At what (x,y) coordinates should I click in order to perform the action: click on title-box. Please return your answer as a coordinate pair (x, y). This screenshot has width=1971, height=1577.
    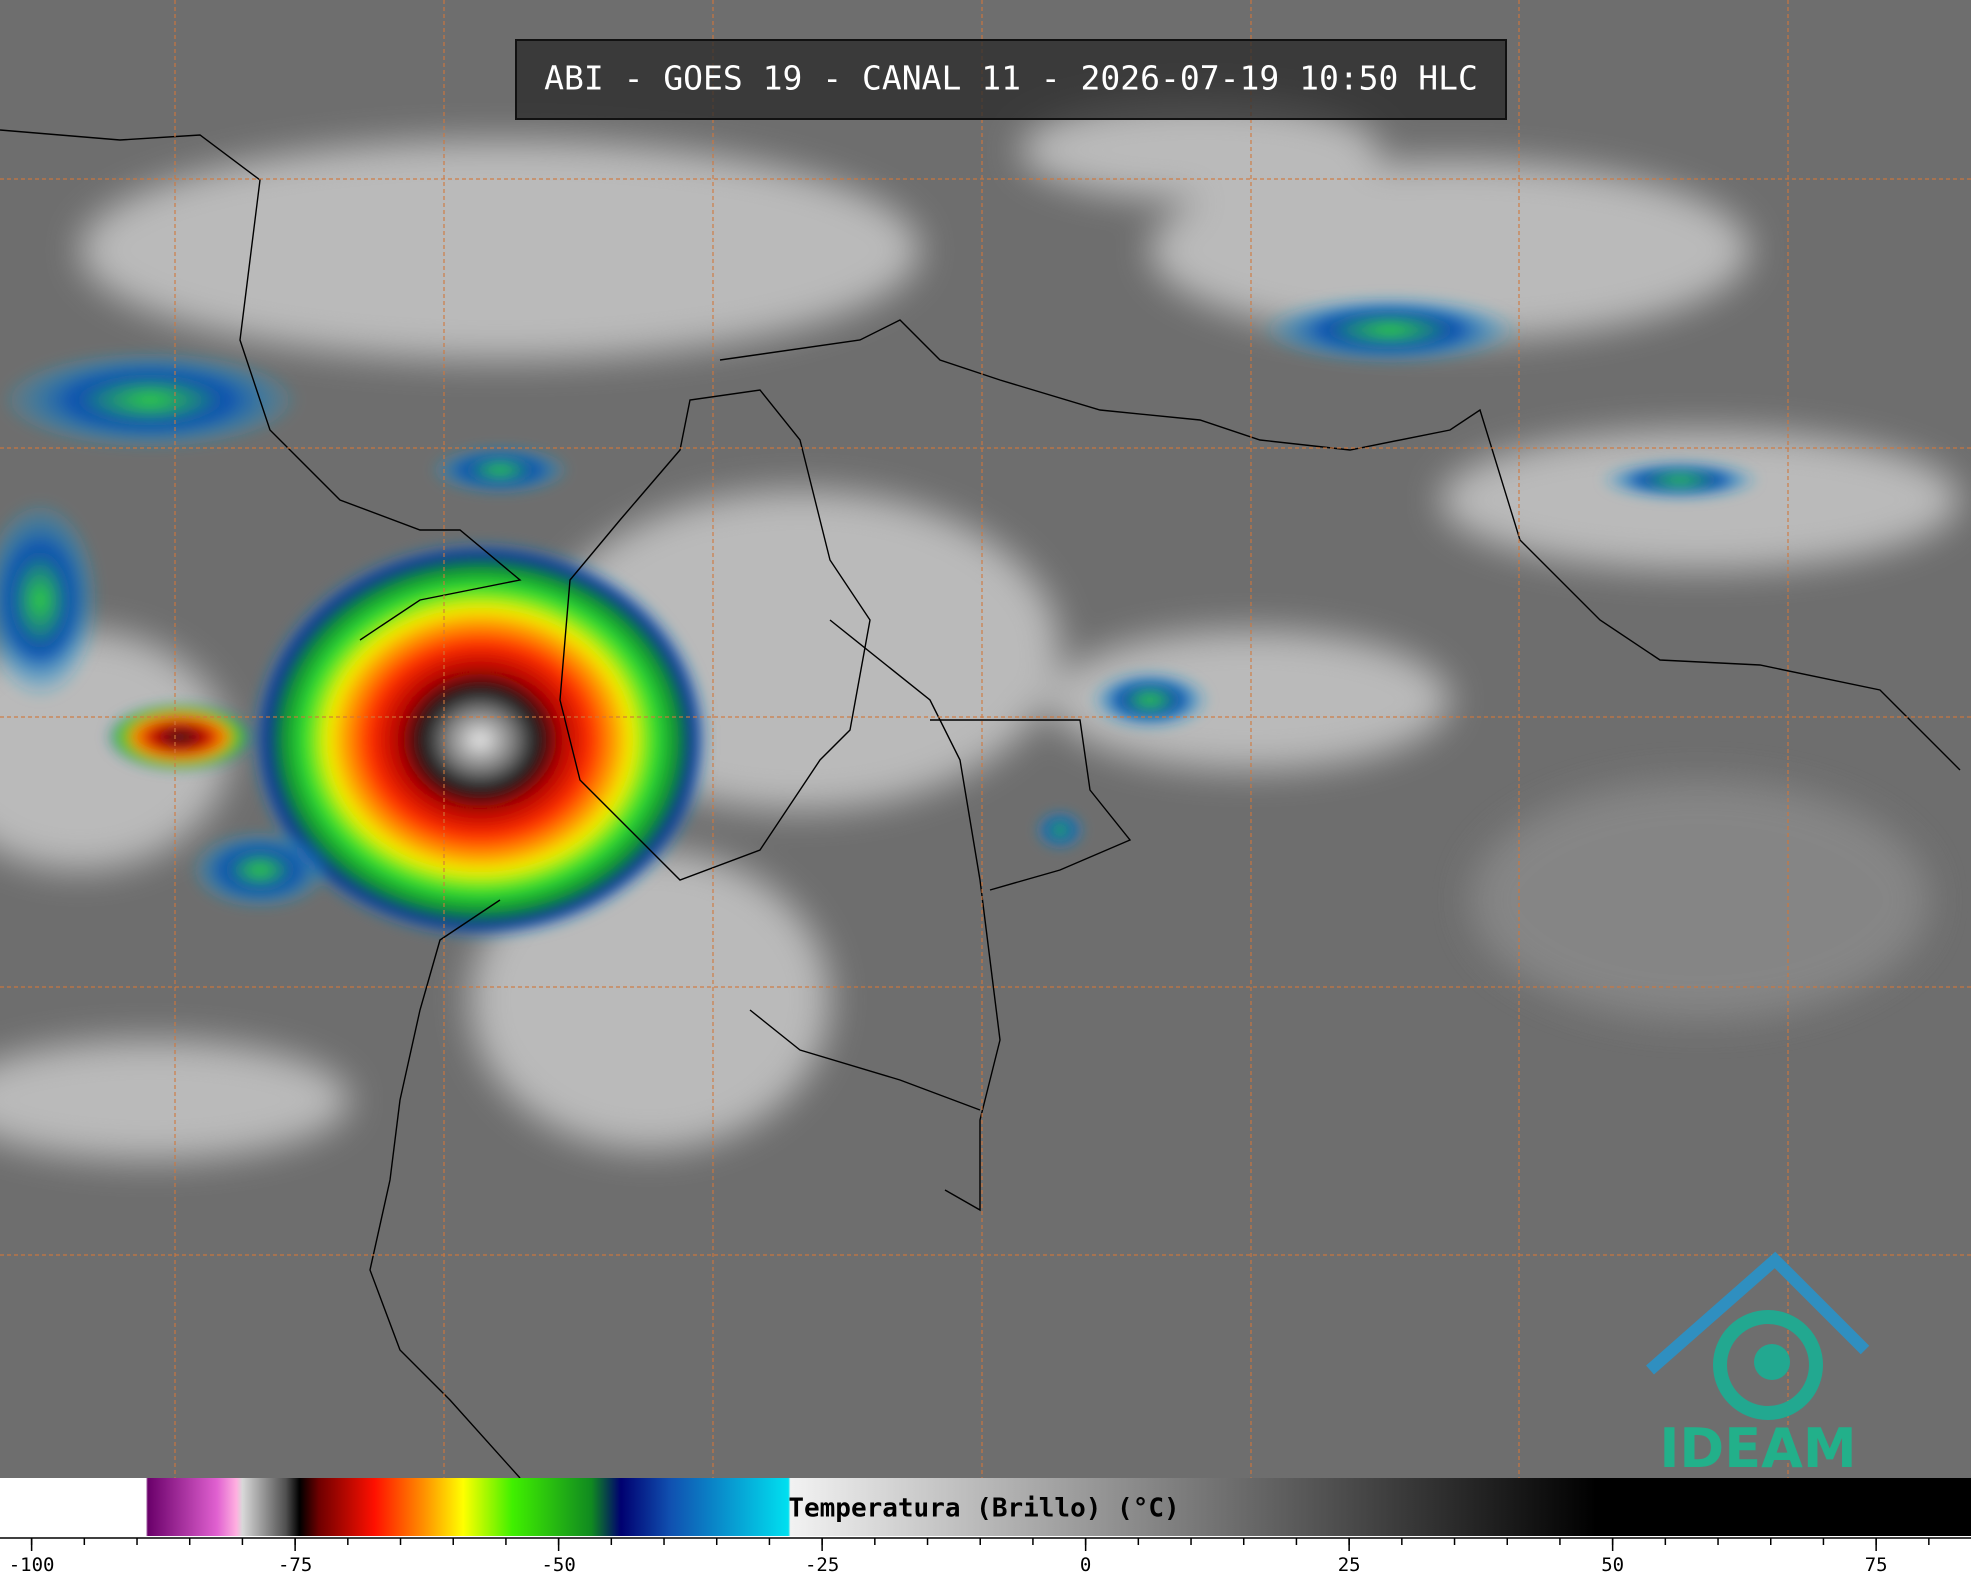
    Looking at the image, I should click on (1011, 79).